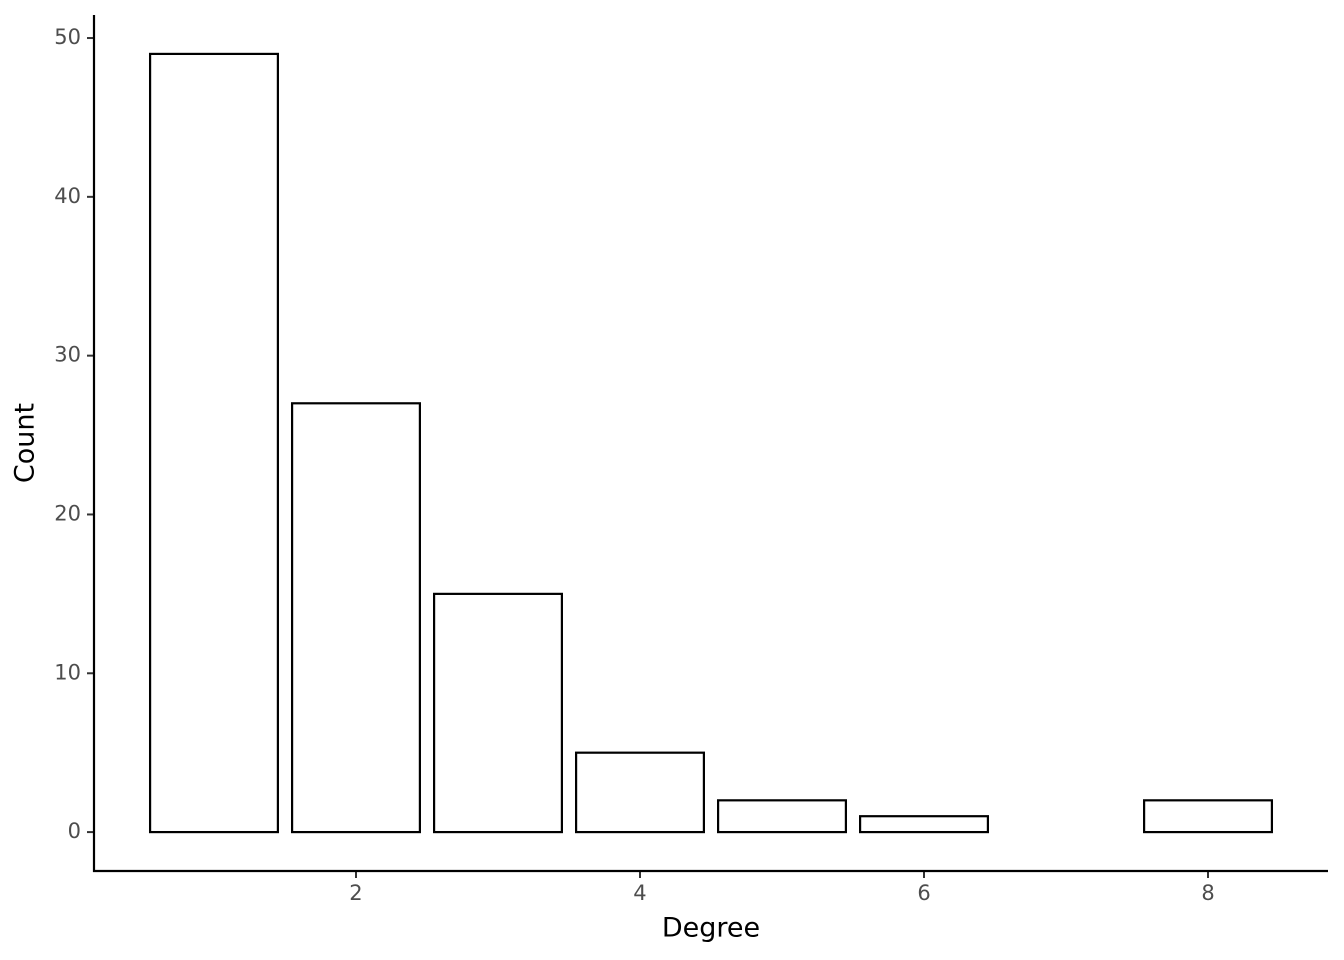 The width and height of the screenshot is (1344, 960). I want to click on x-tick-label: 2, so click(355, 893).